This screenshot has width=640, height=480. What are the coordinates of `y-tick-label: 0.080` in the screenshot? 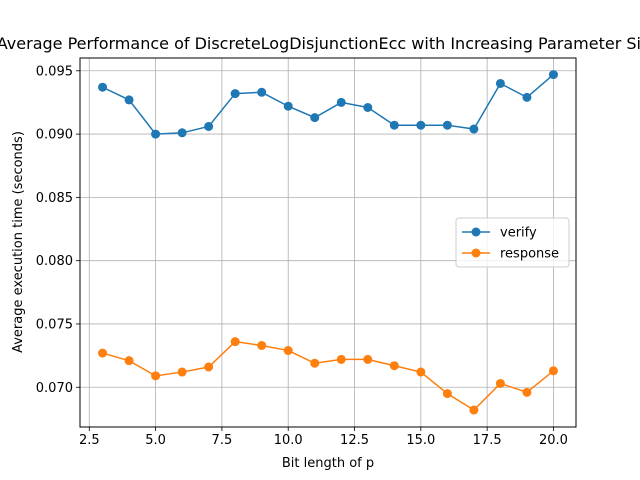 It's located at (54, 261).